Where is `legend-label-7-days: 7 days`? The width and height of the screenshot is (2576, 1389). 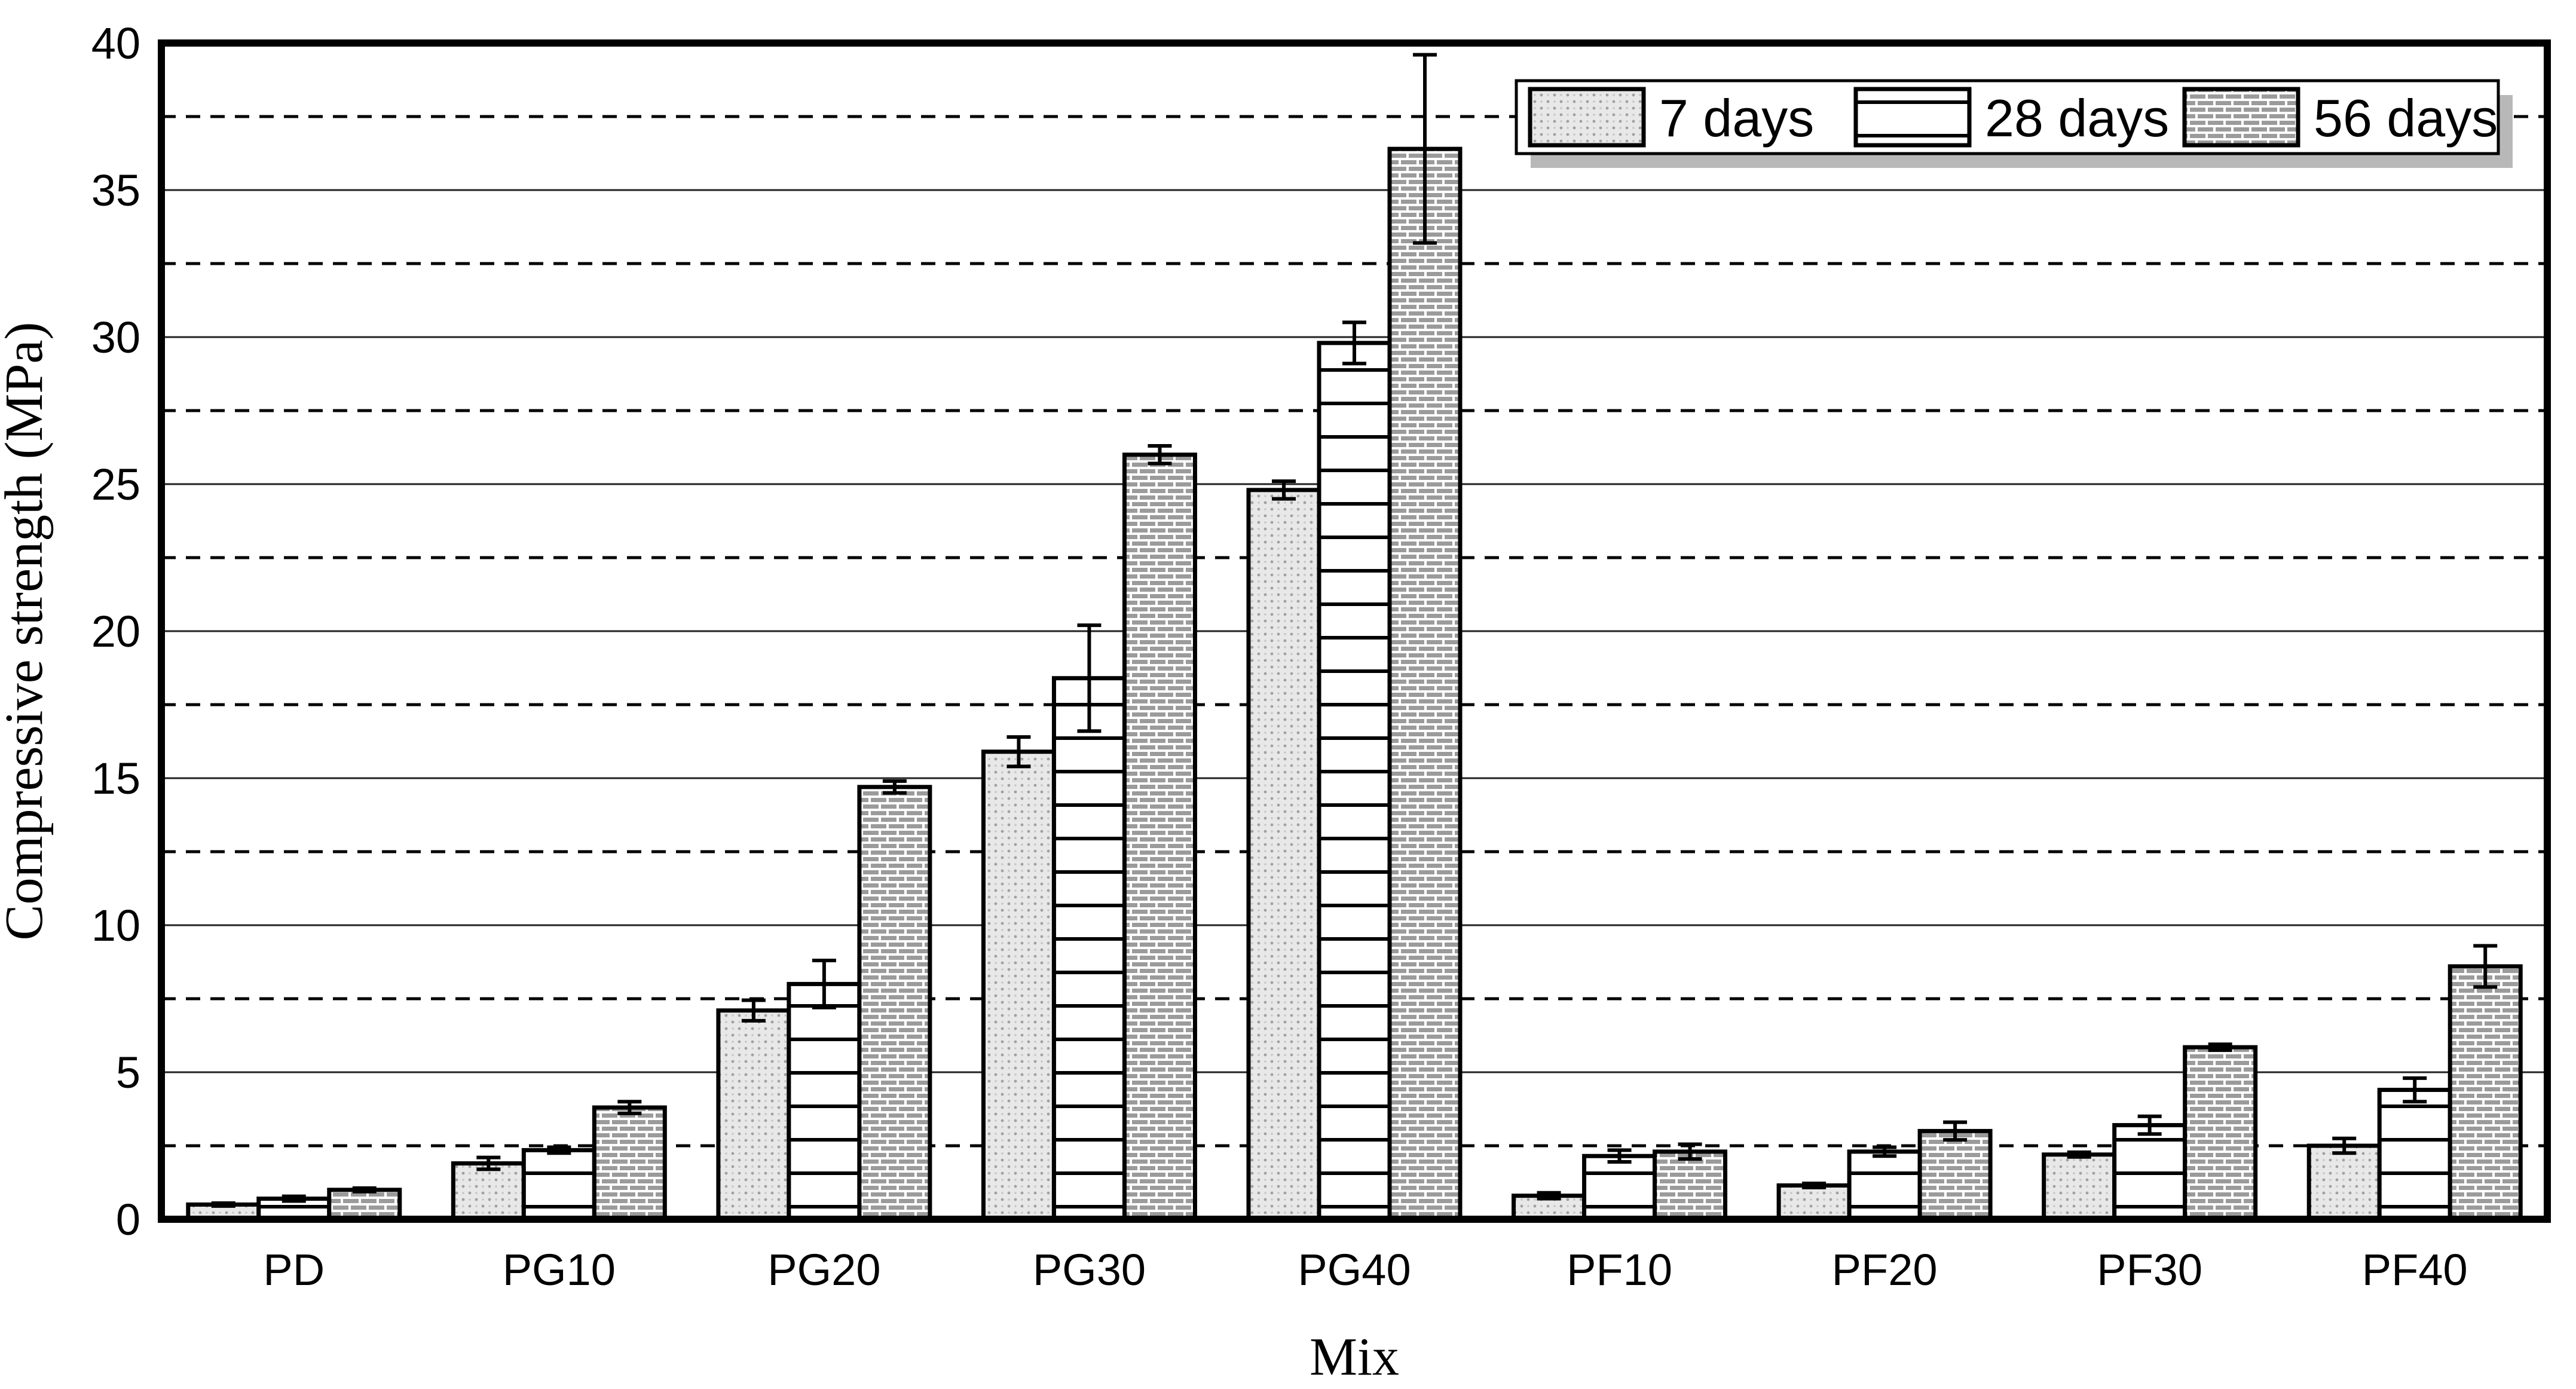
legend-label-7-days: 7 days is located at coordinates (1736, 118).